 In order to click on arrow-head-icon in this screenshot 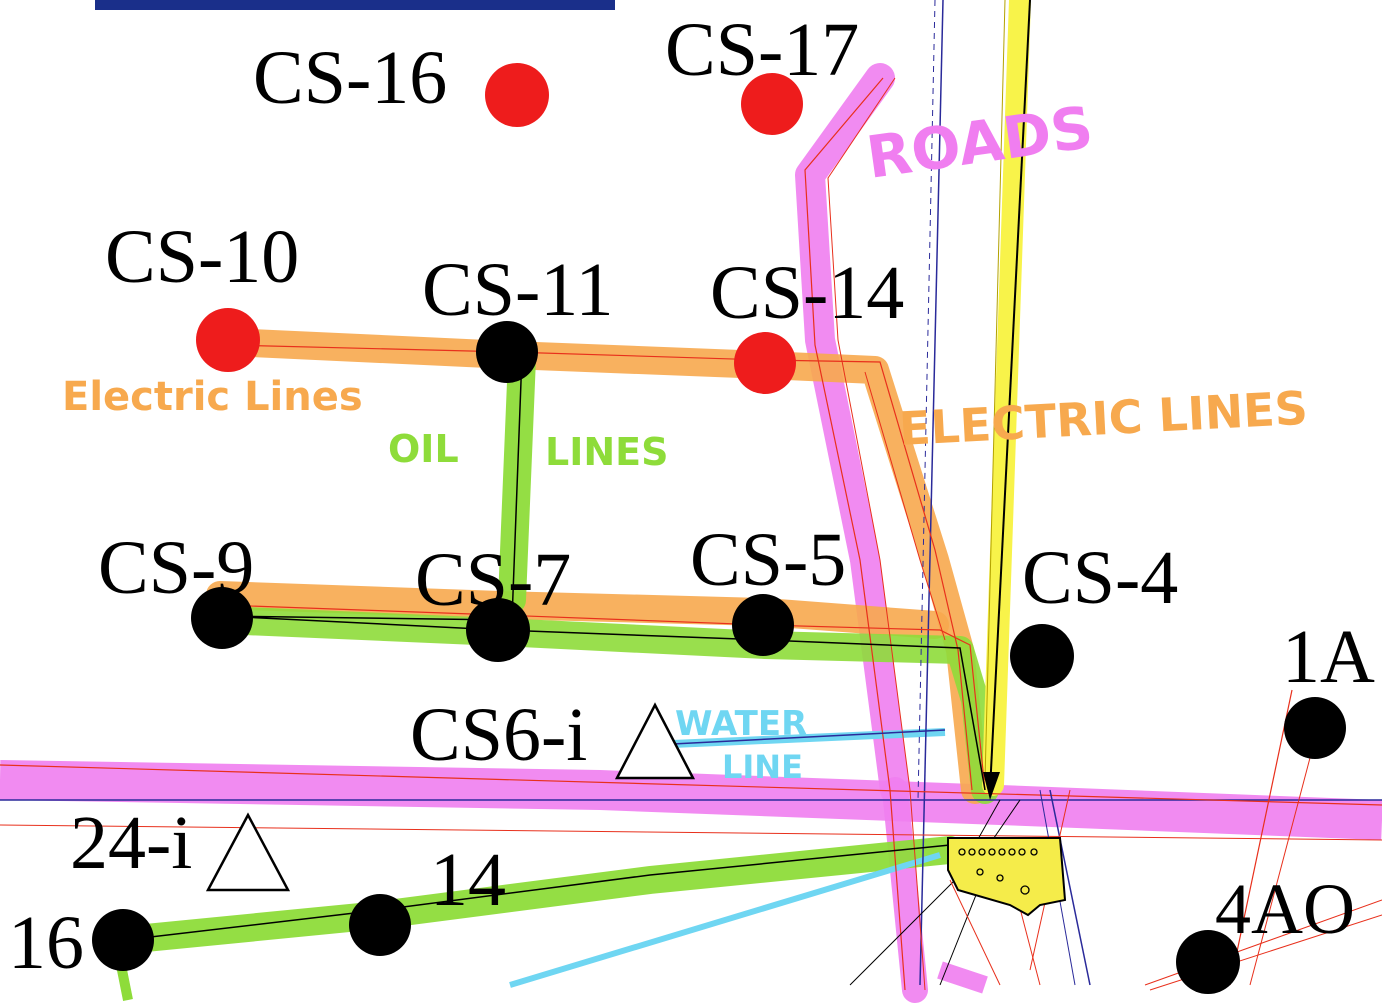, I will do `click(991, 786)`.